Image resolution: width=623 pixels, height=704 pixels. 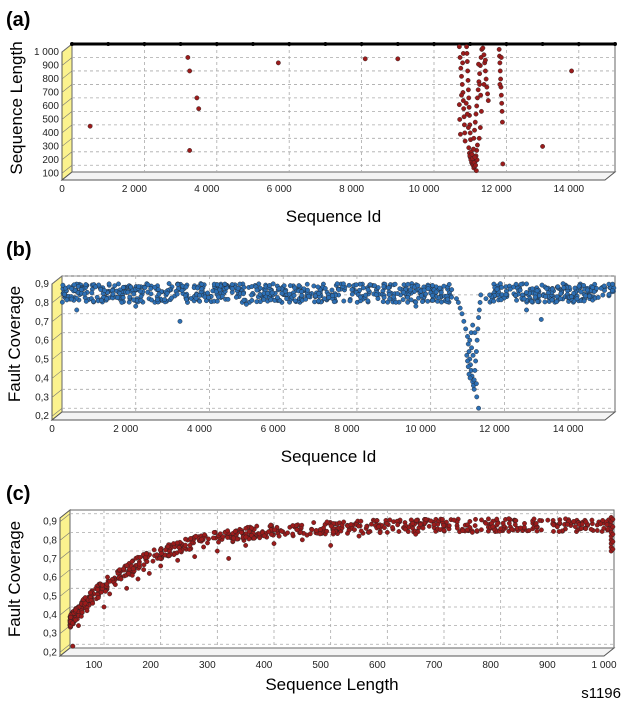 I want to click on x-axis-title: Sequence Length, so click(x=331, y=684).